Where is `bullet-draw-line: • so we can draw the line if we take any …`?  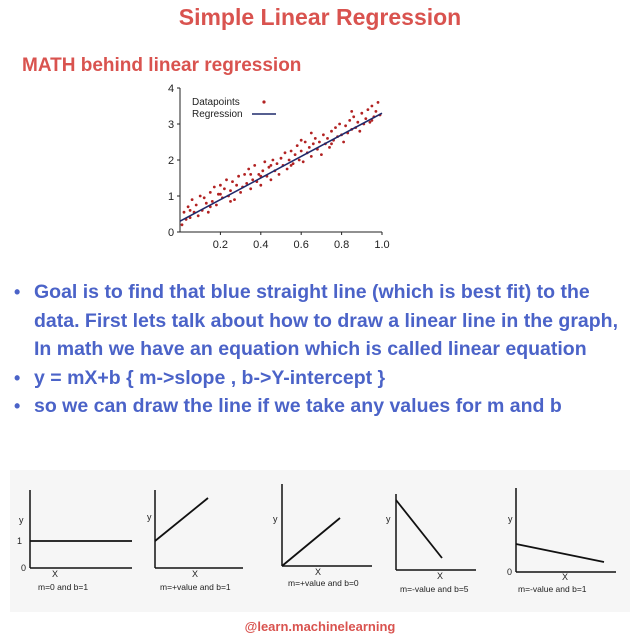 bullet-draw-line: • so we can draw the line if we take any … is located at coordinates (322, 406).